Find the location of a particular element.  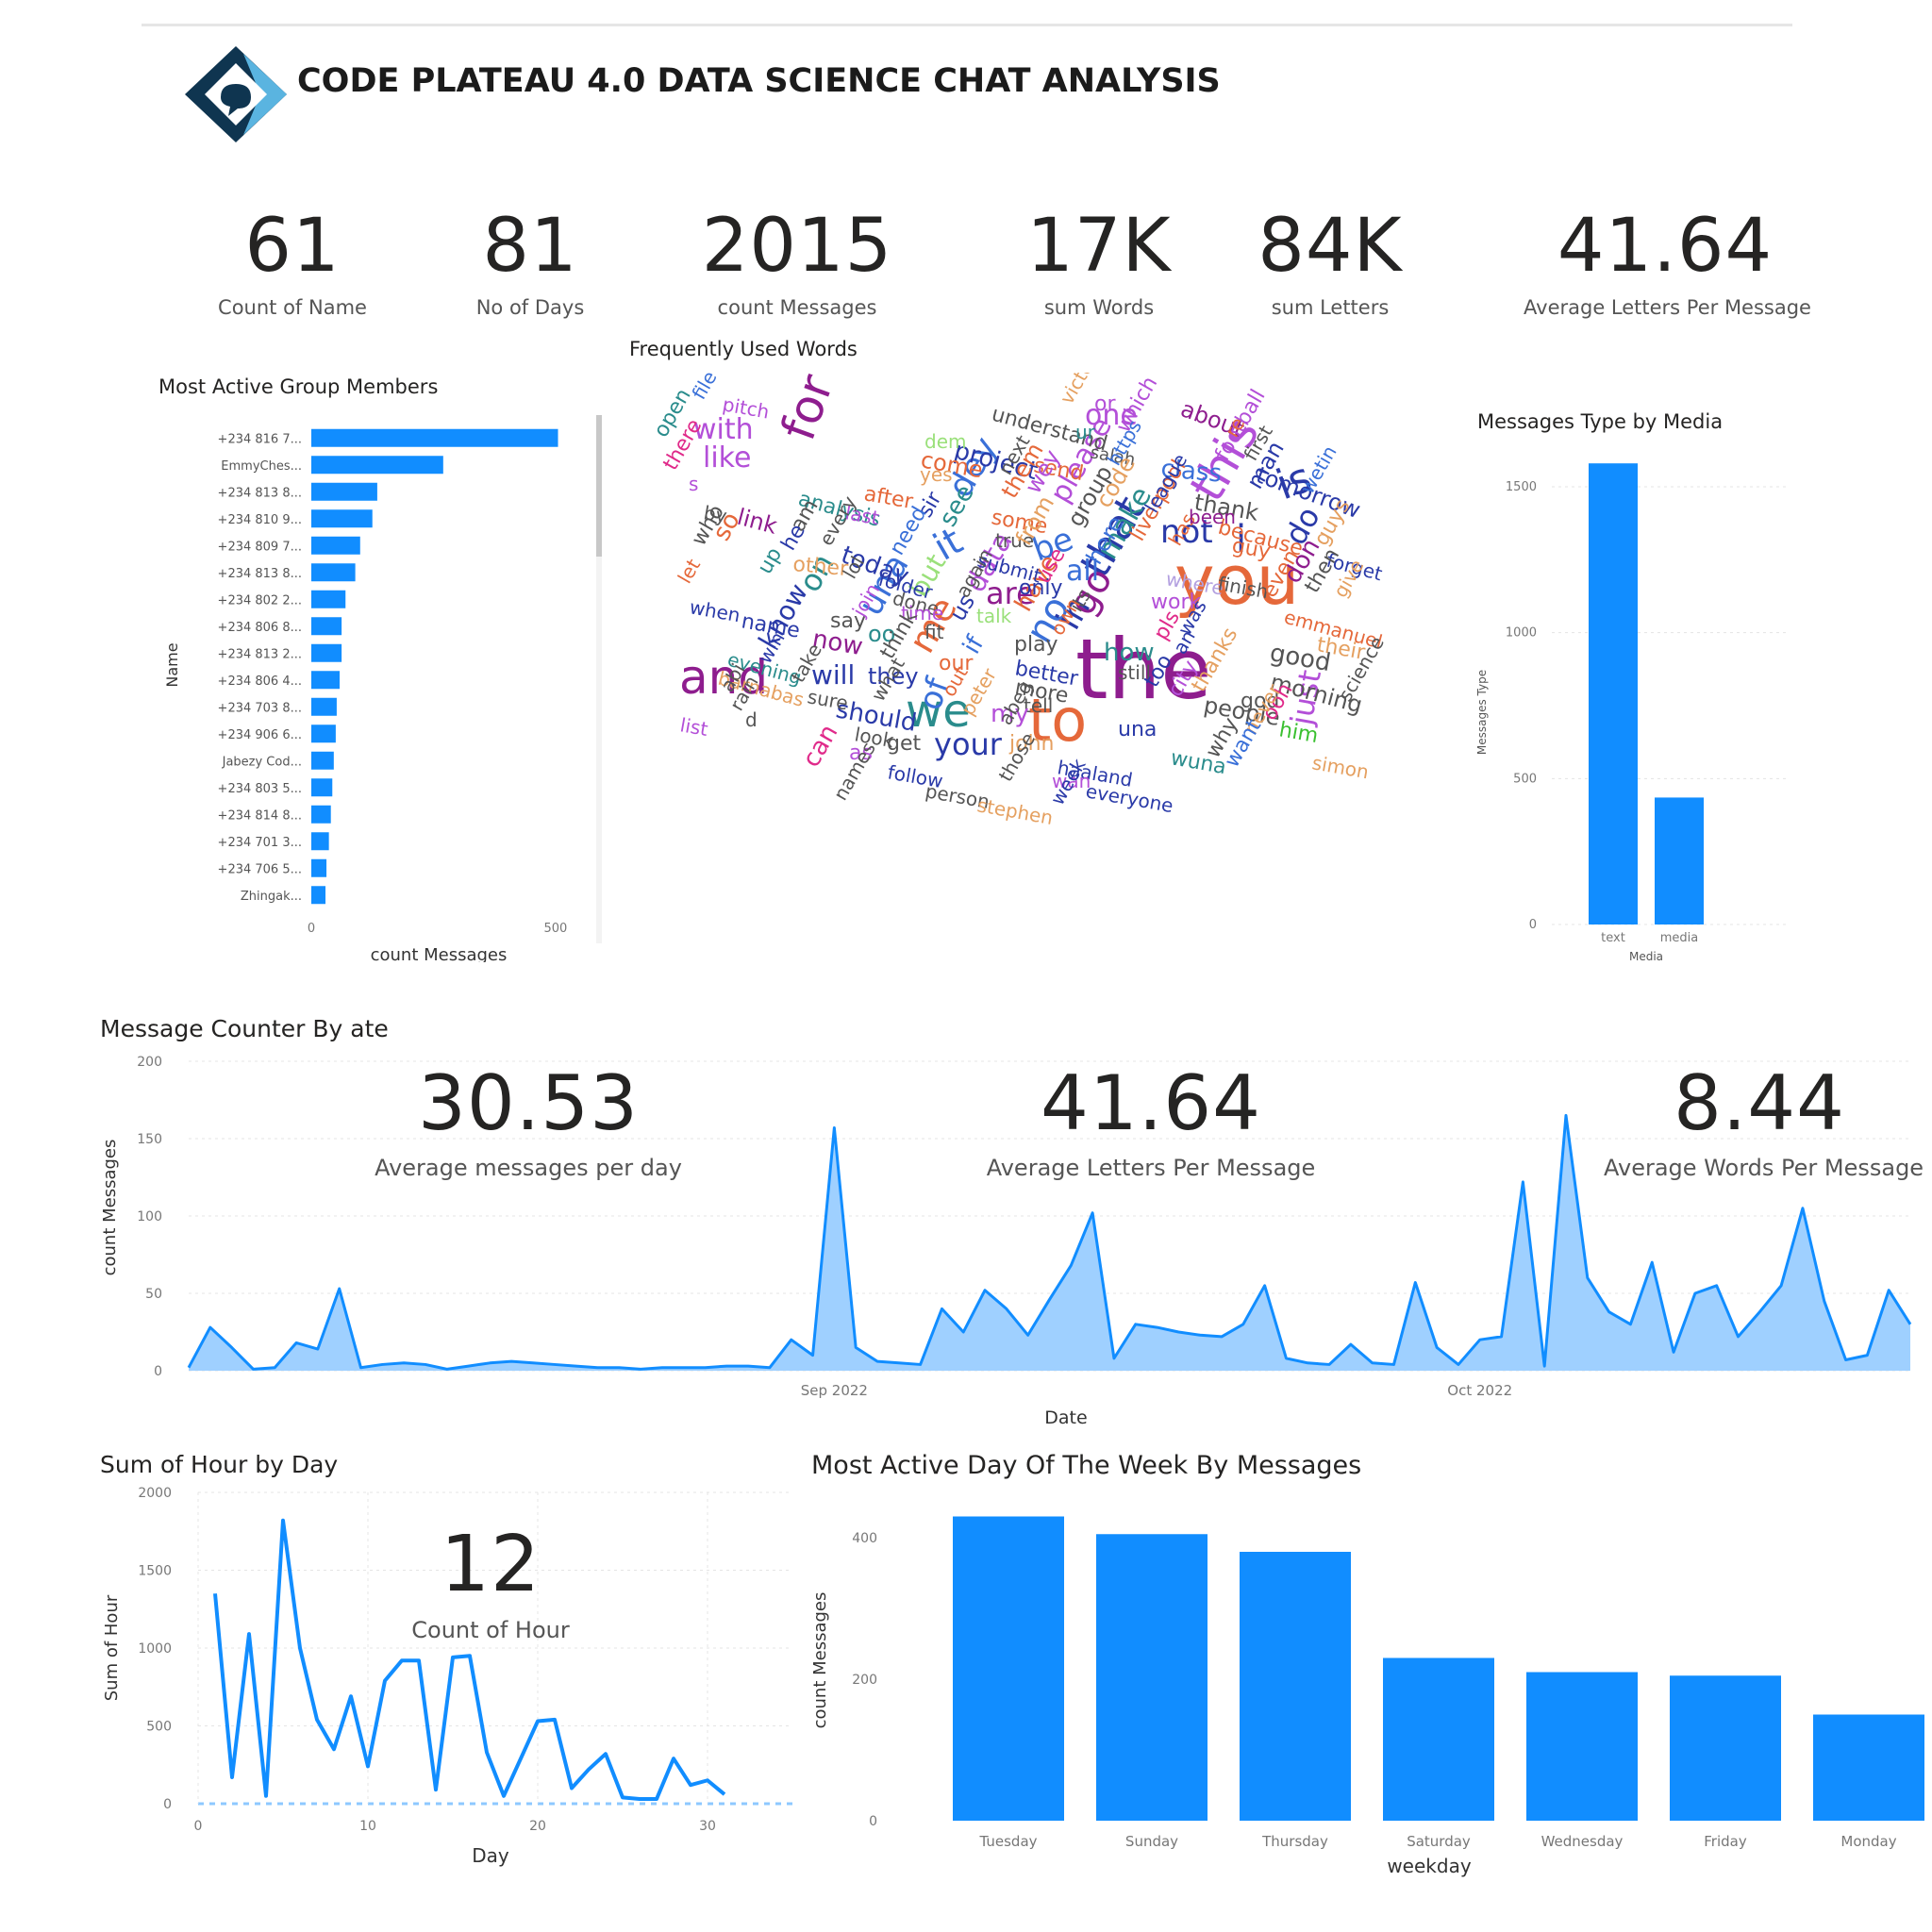

y-axis-label: Messages Type is located at coordinates (1482, 713).